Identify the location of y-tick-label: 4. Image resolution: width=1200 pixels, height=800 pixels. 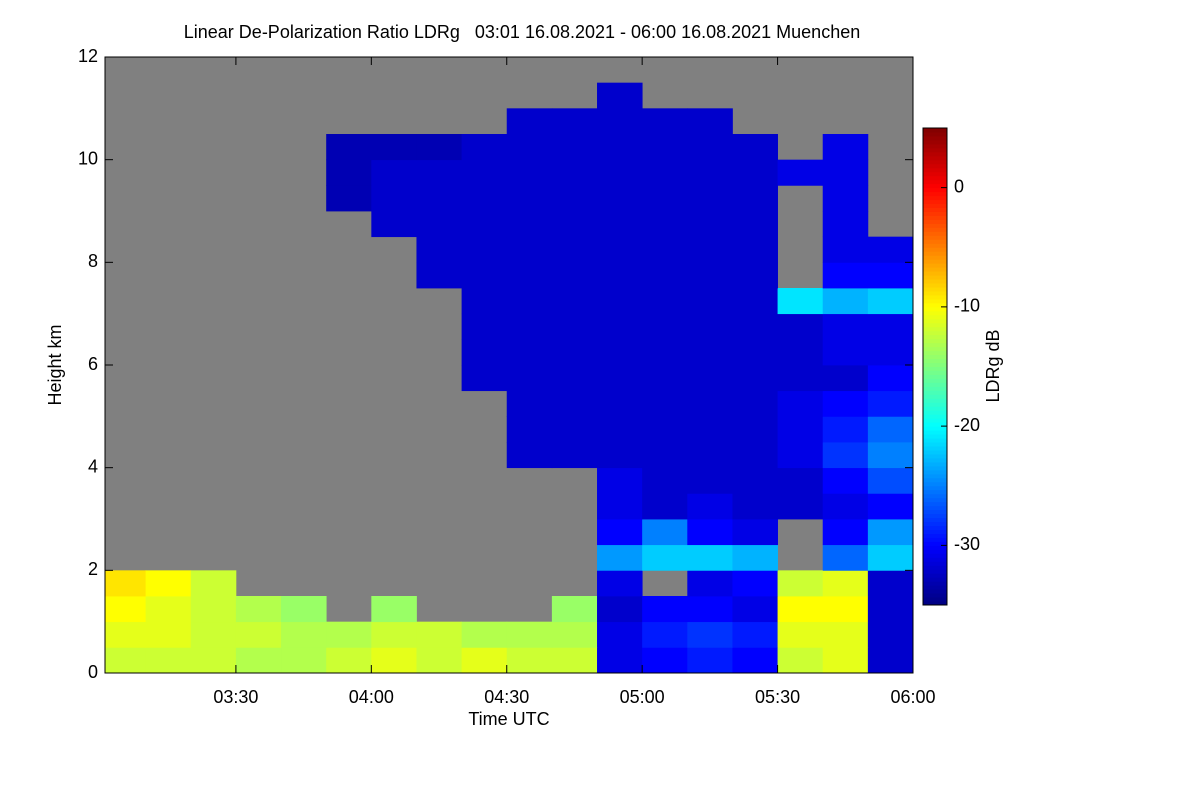
(93, 466).